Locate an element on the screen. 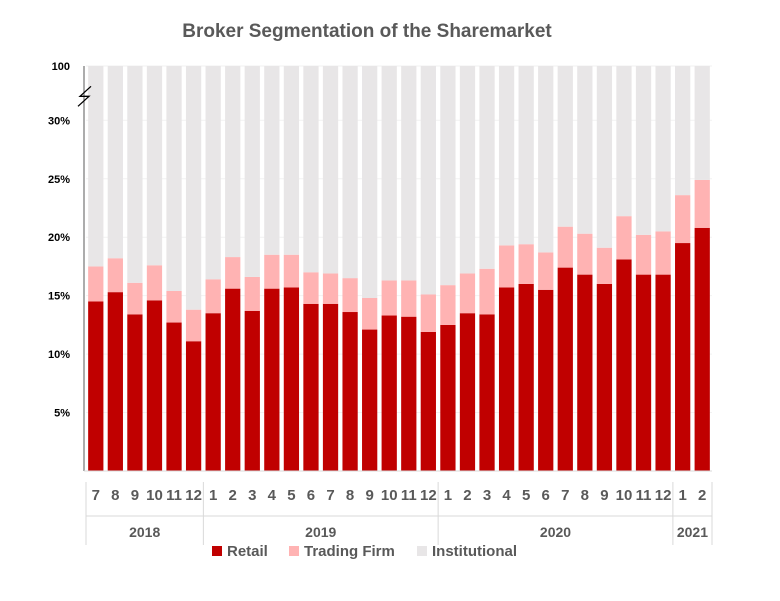 This screenshot has width=780, height=601. legend-swatch-retail is located at coordinates (217, 551).